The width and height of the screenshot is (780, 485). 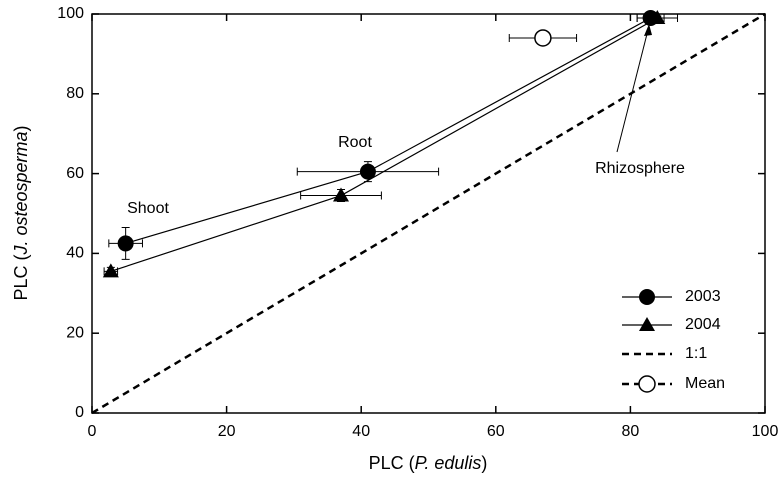 What do you see at coordinates (448, 463) in the screenshot?
I see `x-label-part: P. edulis` at bounding box center [448, 463].